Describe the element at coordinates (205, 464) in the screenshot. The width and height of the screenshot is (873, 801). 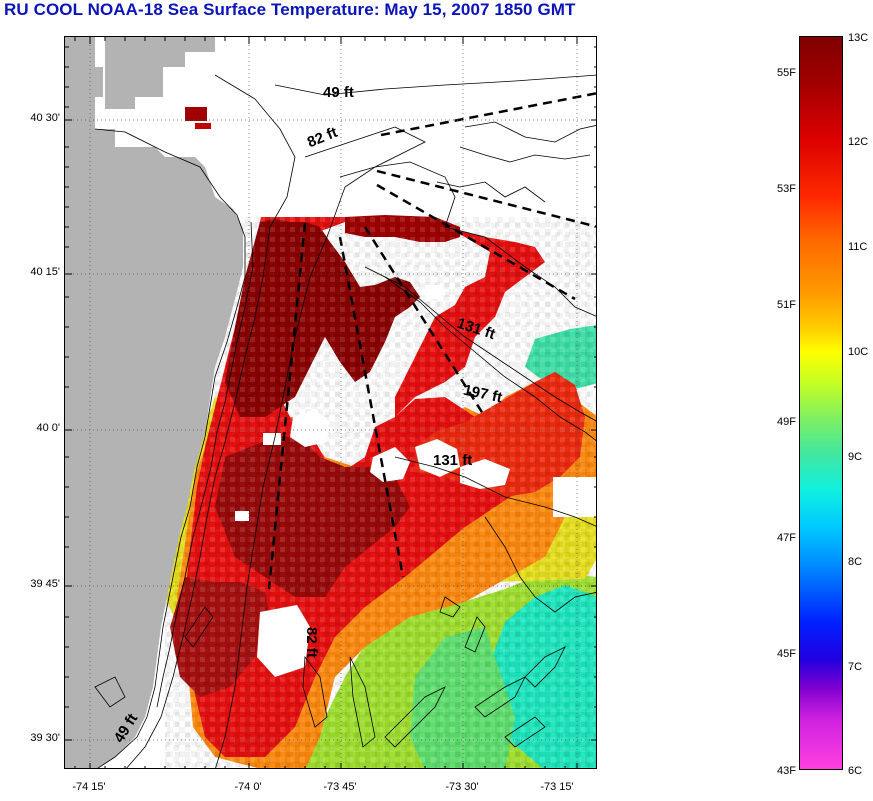
I see `barrier-island` at that location.